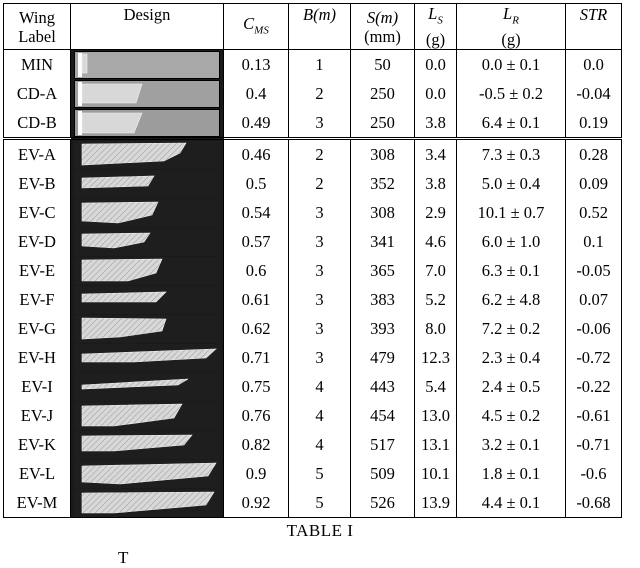 This screenshot has height=568, width=640. What do you see at coordinates (593, 503) in the screenshot?
I see `str-cell: -0.68` at bounding box center [593, 503].